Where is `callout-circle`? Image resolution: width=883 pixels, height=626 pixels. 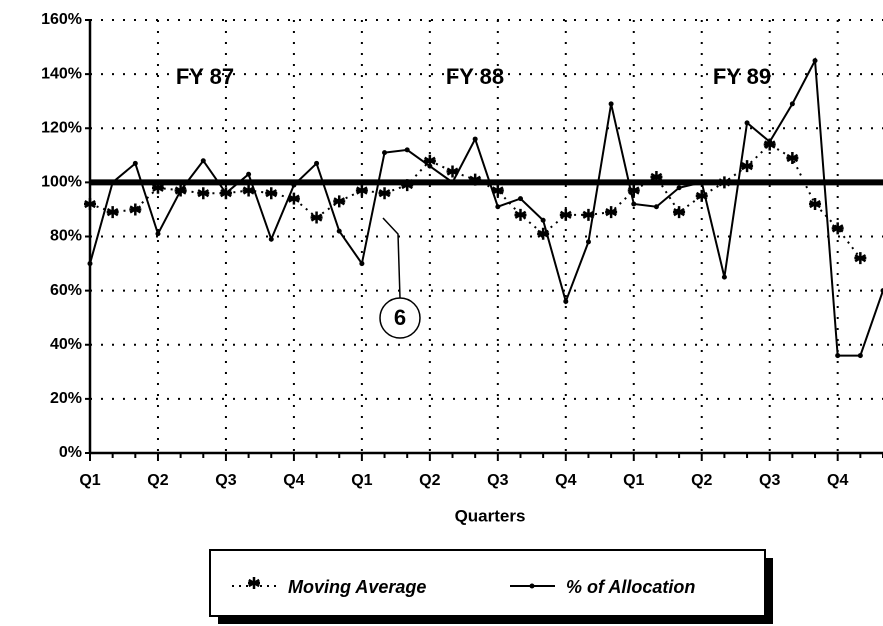
callout-circle is located at coordinates (400, 318).